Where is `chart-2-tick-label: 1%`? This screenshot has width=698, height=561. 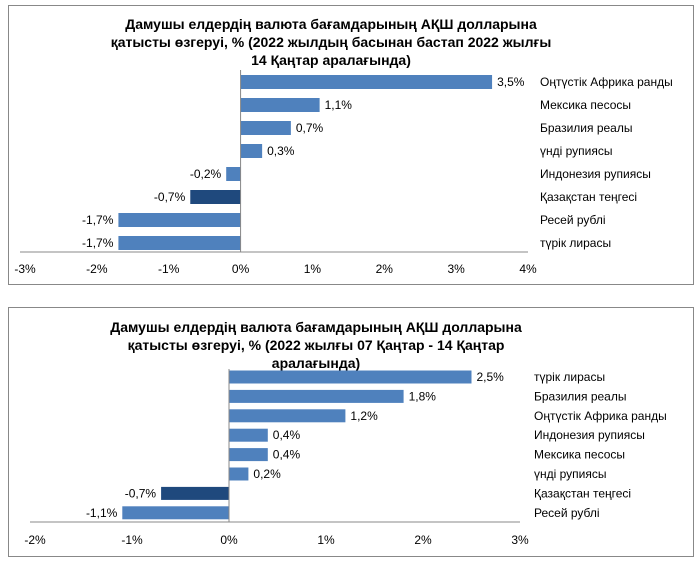 chart-2-tick-label: 1% is located at coordinates (326, 540).